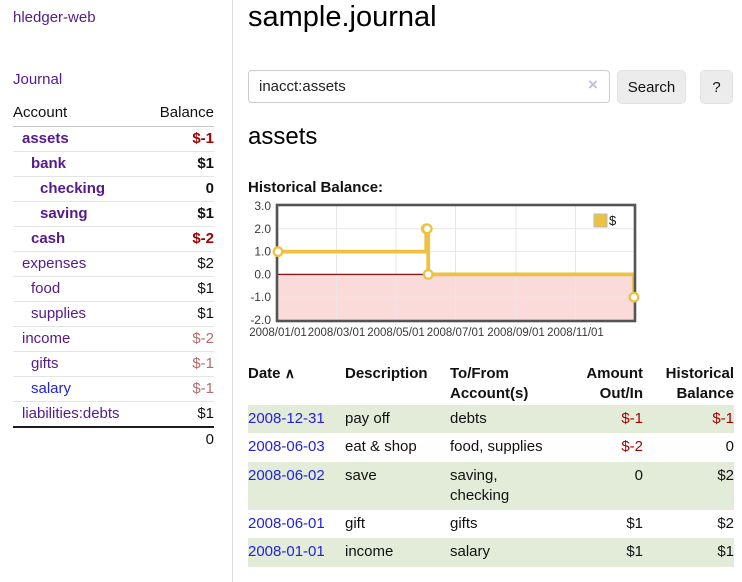 This screenshot has width=742, height=582. Describe the element at coordinates (516, 333) in the screenshot. I see `svg-text: 2008/09/01` at that location.